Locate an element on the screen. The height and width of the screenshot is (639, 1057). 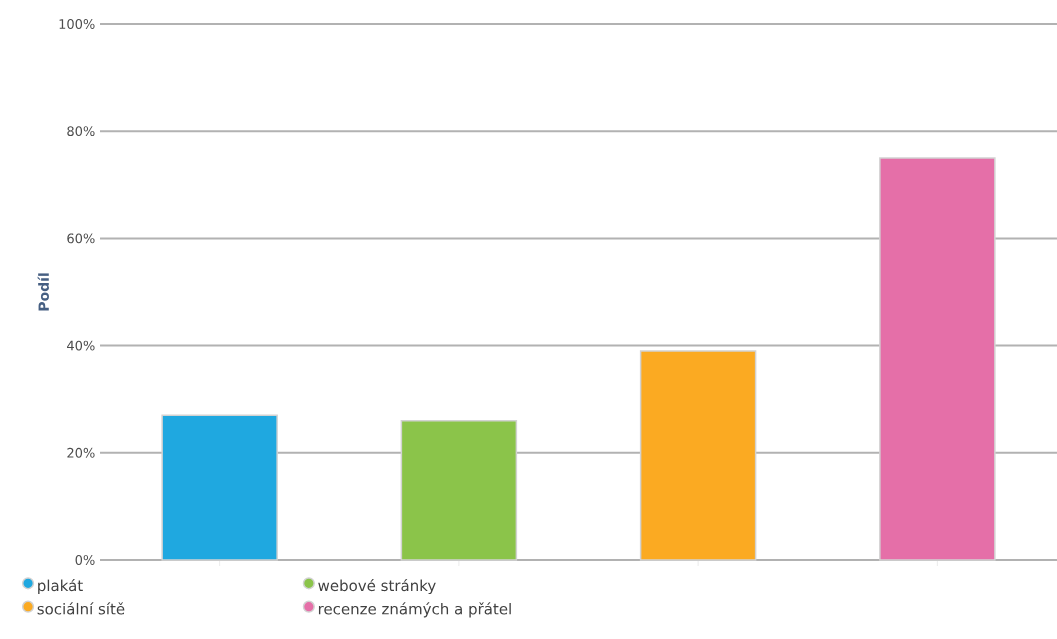
legend-label: plakát is located at coordinates (60, 587).